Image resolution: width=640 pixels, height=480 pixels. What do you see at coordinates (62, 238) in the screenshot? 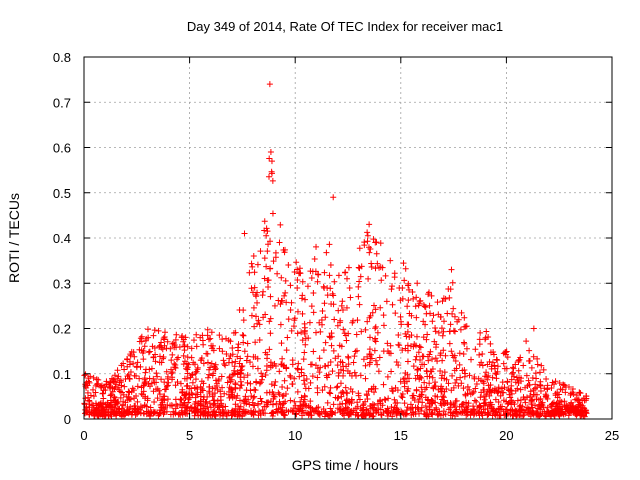
I see `y-tick-labels: 0 0.1 0.2 0.3 0.4 0.5 0.6 0.7 0.8` at bounding box center [62, 238].